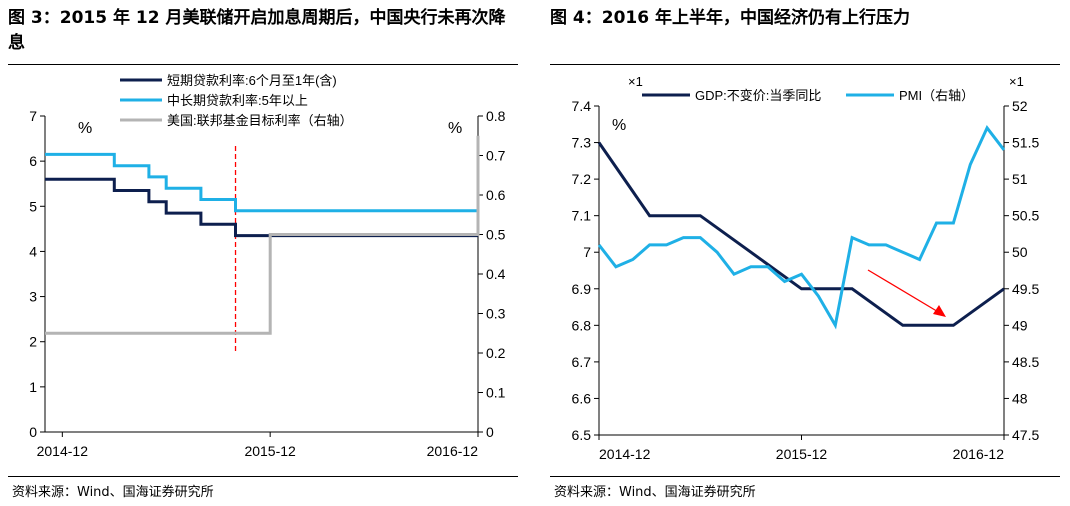 Image resolution: width=1070 pixels, height=506 pixels. I want to click on y-left-tick-label: 7.4, so click(582, 106).